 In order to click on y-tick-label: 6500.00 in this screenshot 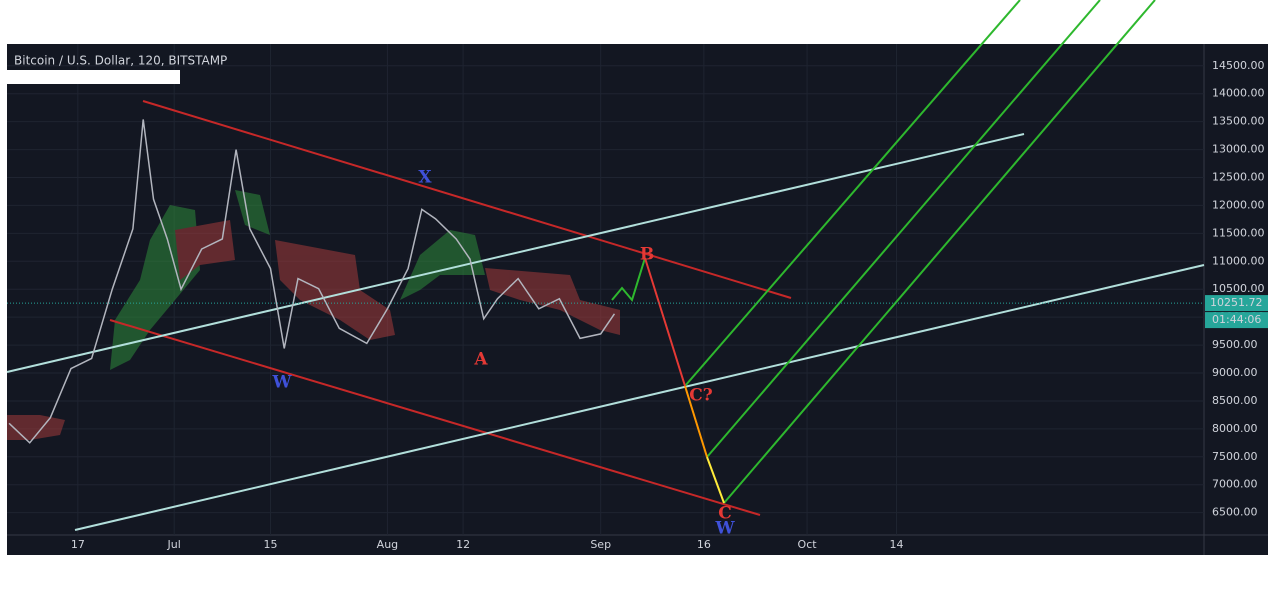, I will do `click(1235, 512)`.